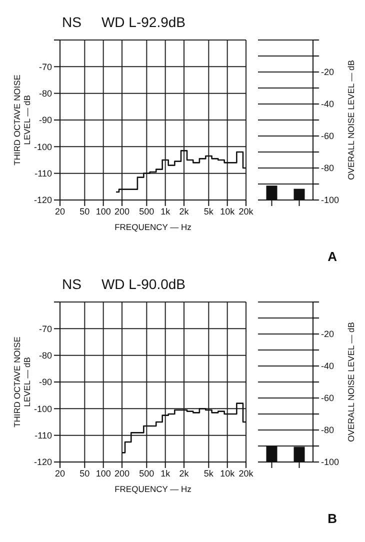 The image size is (365, 542). Describe the element at coordinates (143, 23) in the screenshot. I see `chart-subtitle: WD L-92.9dB` at that location.